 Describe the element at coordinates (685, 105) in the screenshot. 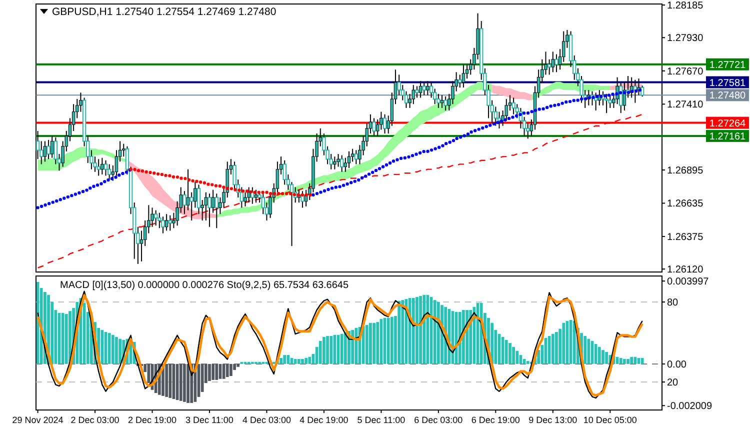

I see `y-tick-label: 1.27410` at that location.